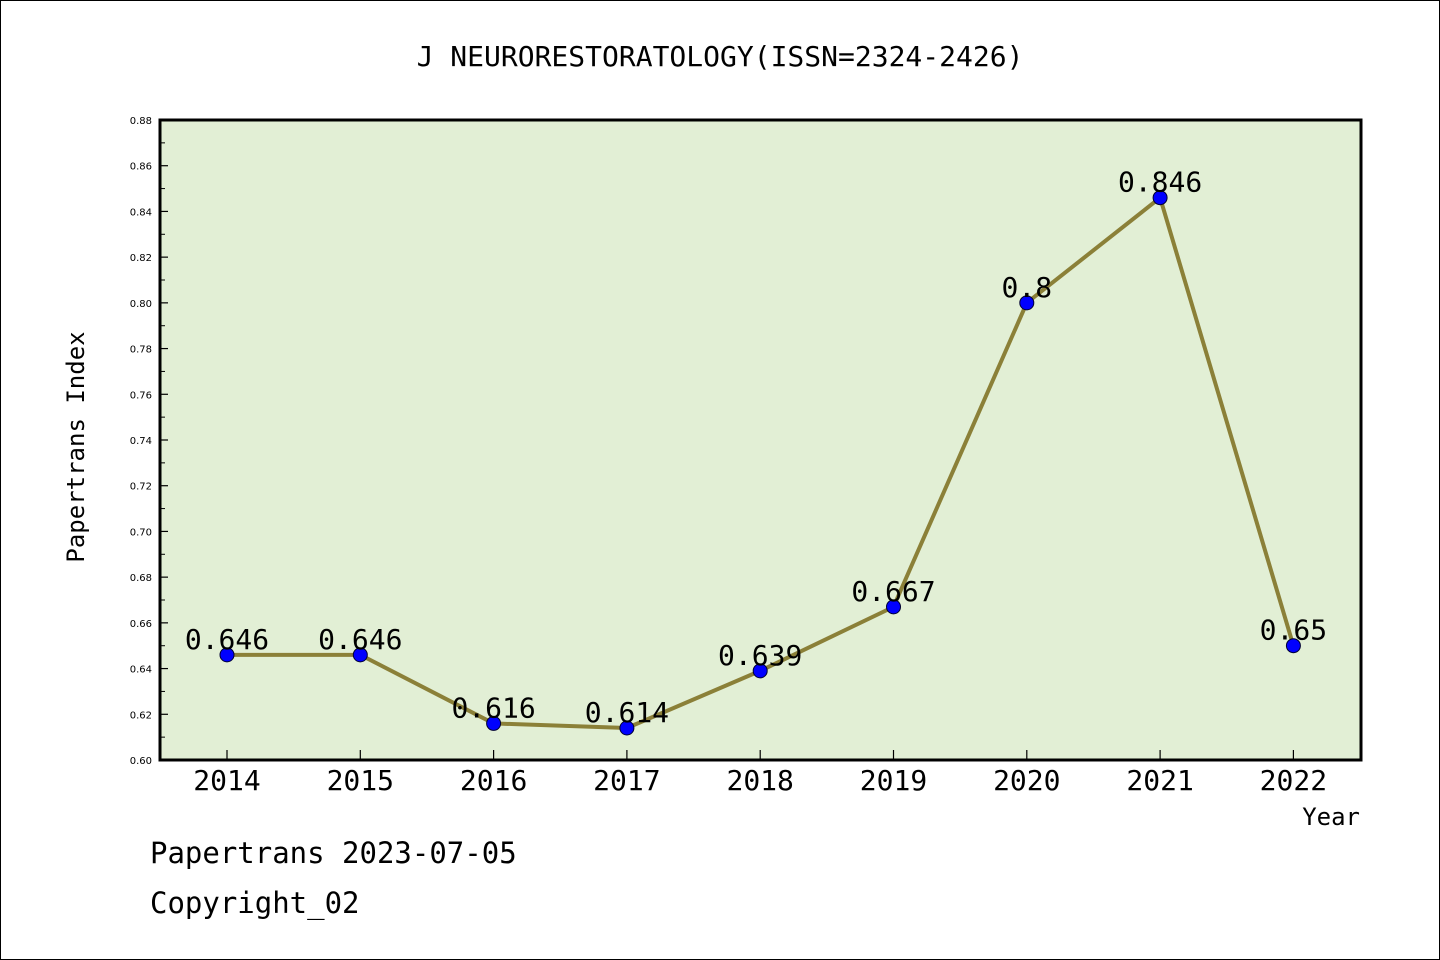 This screenshot has width=1440, height=960. Describe the element at coordinates (1293, 780) in the screenshot. I see `x-tick-label: 2022` at that location.